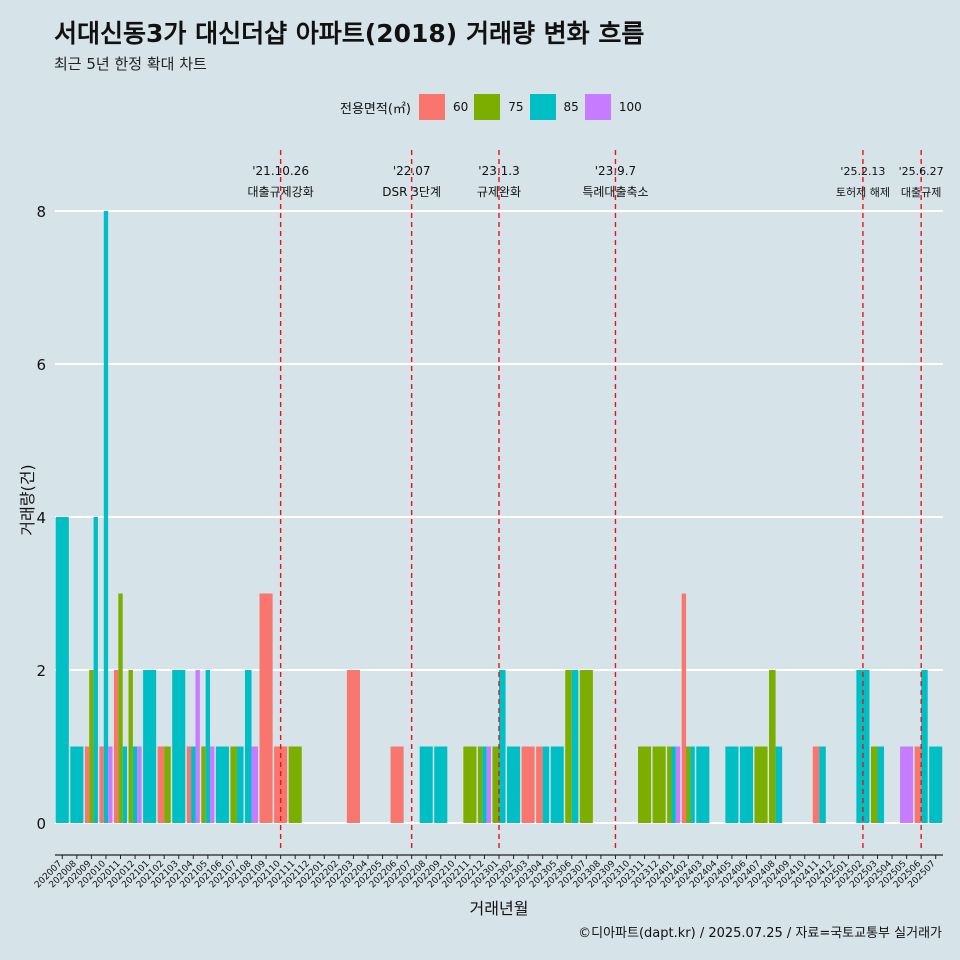  What do you see at coordinates (27, 499) in the screenshot?
I see `y-axis-title: 거래량(건)` at bounding box center [27, 499].